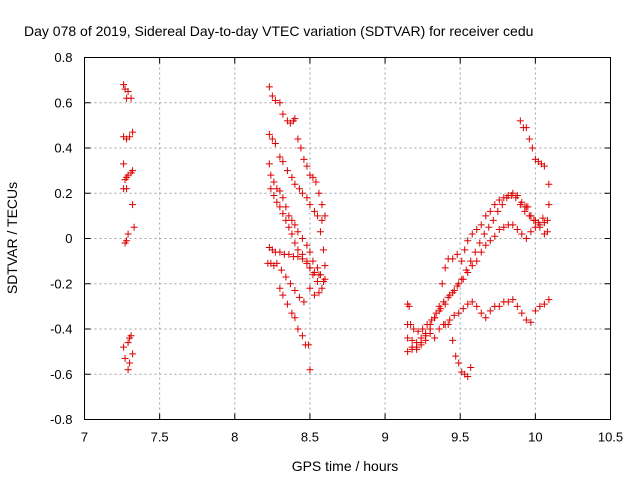  What do you see at coordinates (68, 238) in the screenshot?
I see `y-tick-label: 0` at bounding box center [68, 238].